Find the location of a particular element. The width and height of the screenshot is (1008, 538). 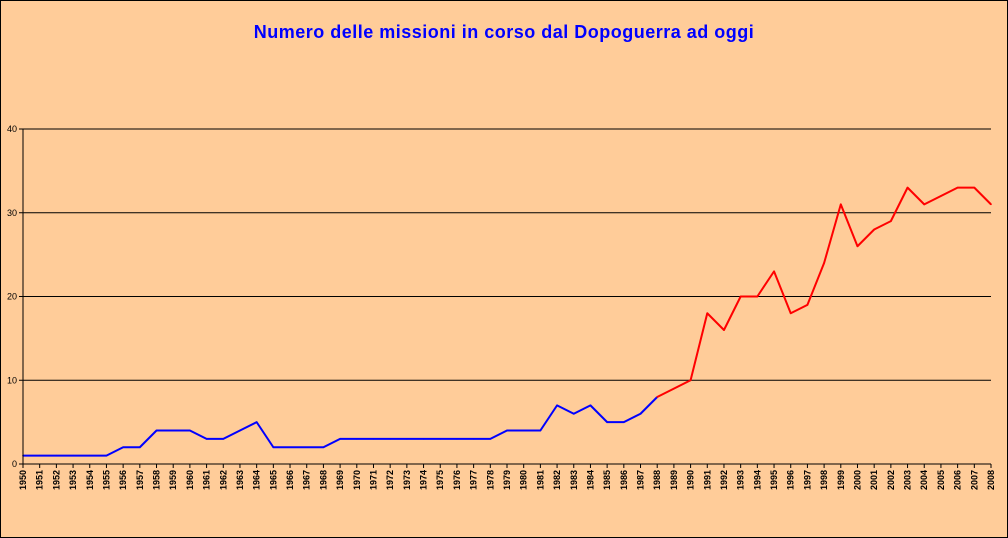

data-point-1953 is located at coordinates (73, 455).